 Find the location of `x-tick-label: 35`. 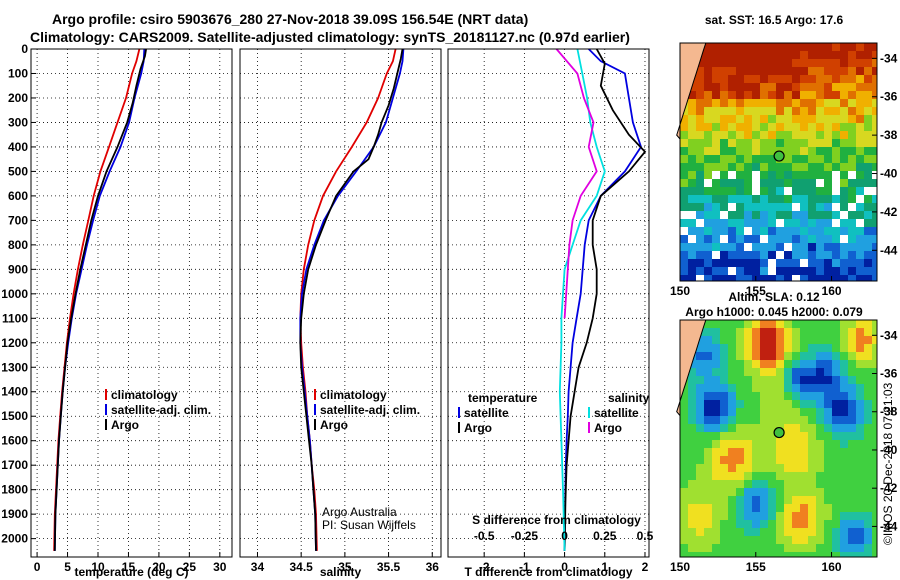

x-tick-label: 35 is located at coordinates (345, 567).